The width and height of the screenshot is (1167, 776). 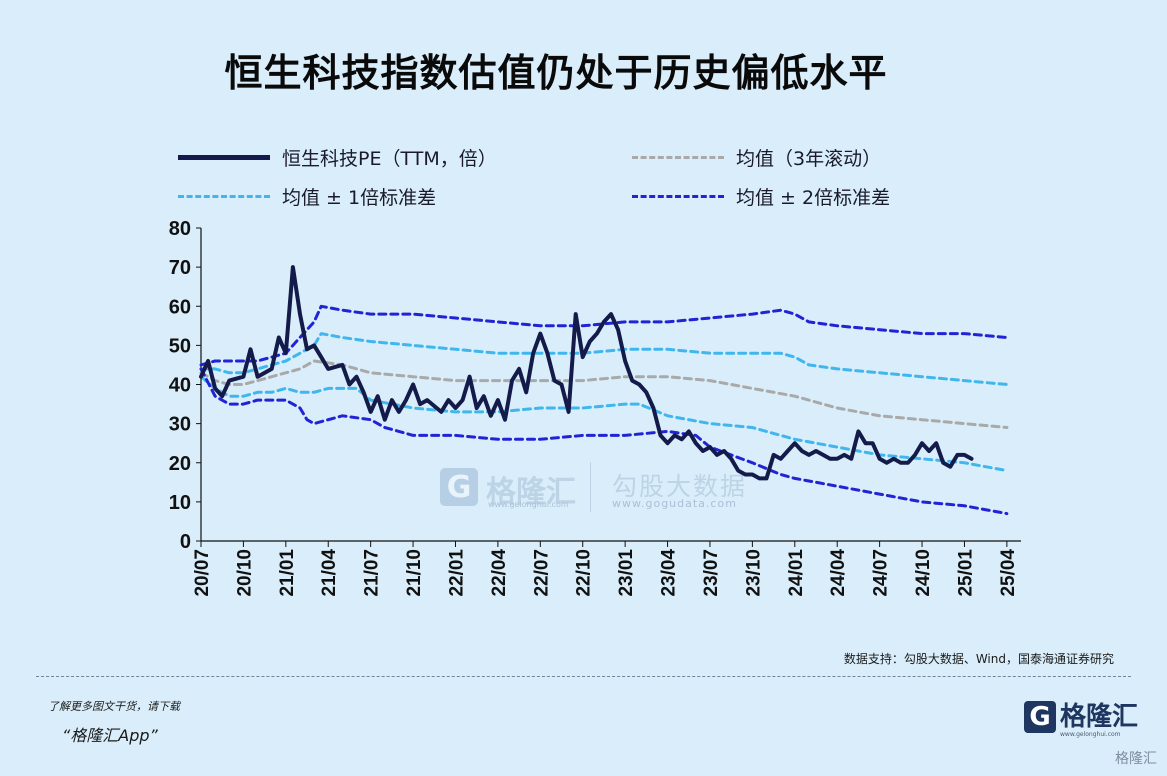 What do you see at coordinates (1040, 717) in the screenshot?
I see `logo-icon: G` at bounding box center [1040, 717].